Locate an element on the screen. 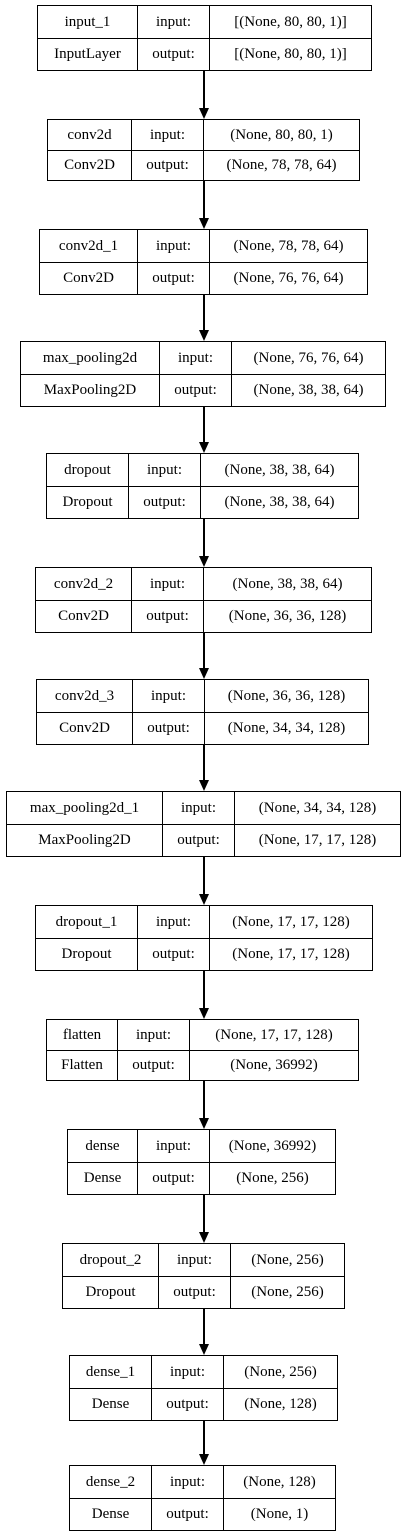 The height and width of the screenshot is (1540, 407). layer-name: dropout_2 is located at coordinates (111, 1260).